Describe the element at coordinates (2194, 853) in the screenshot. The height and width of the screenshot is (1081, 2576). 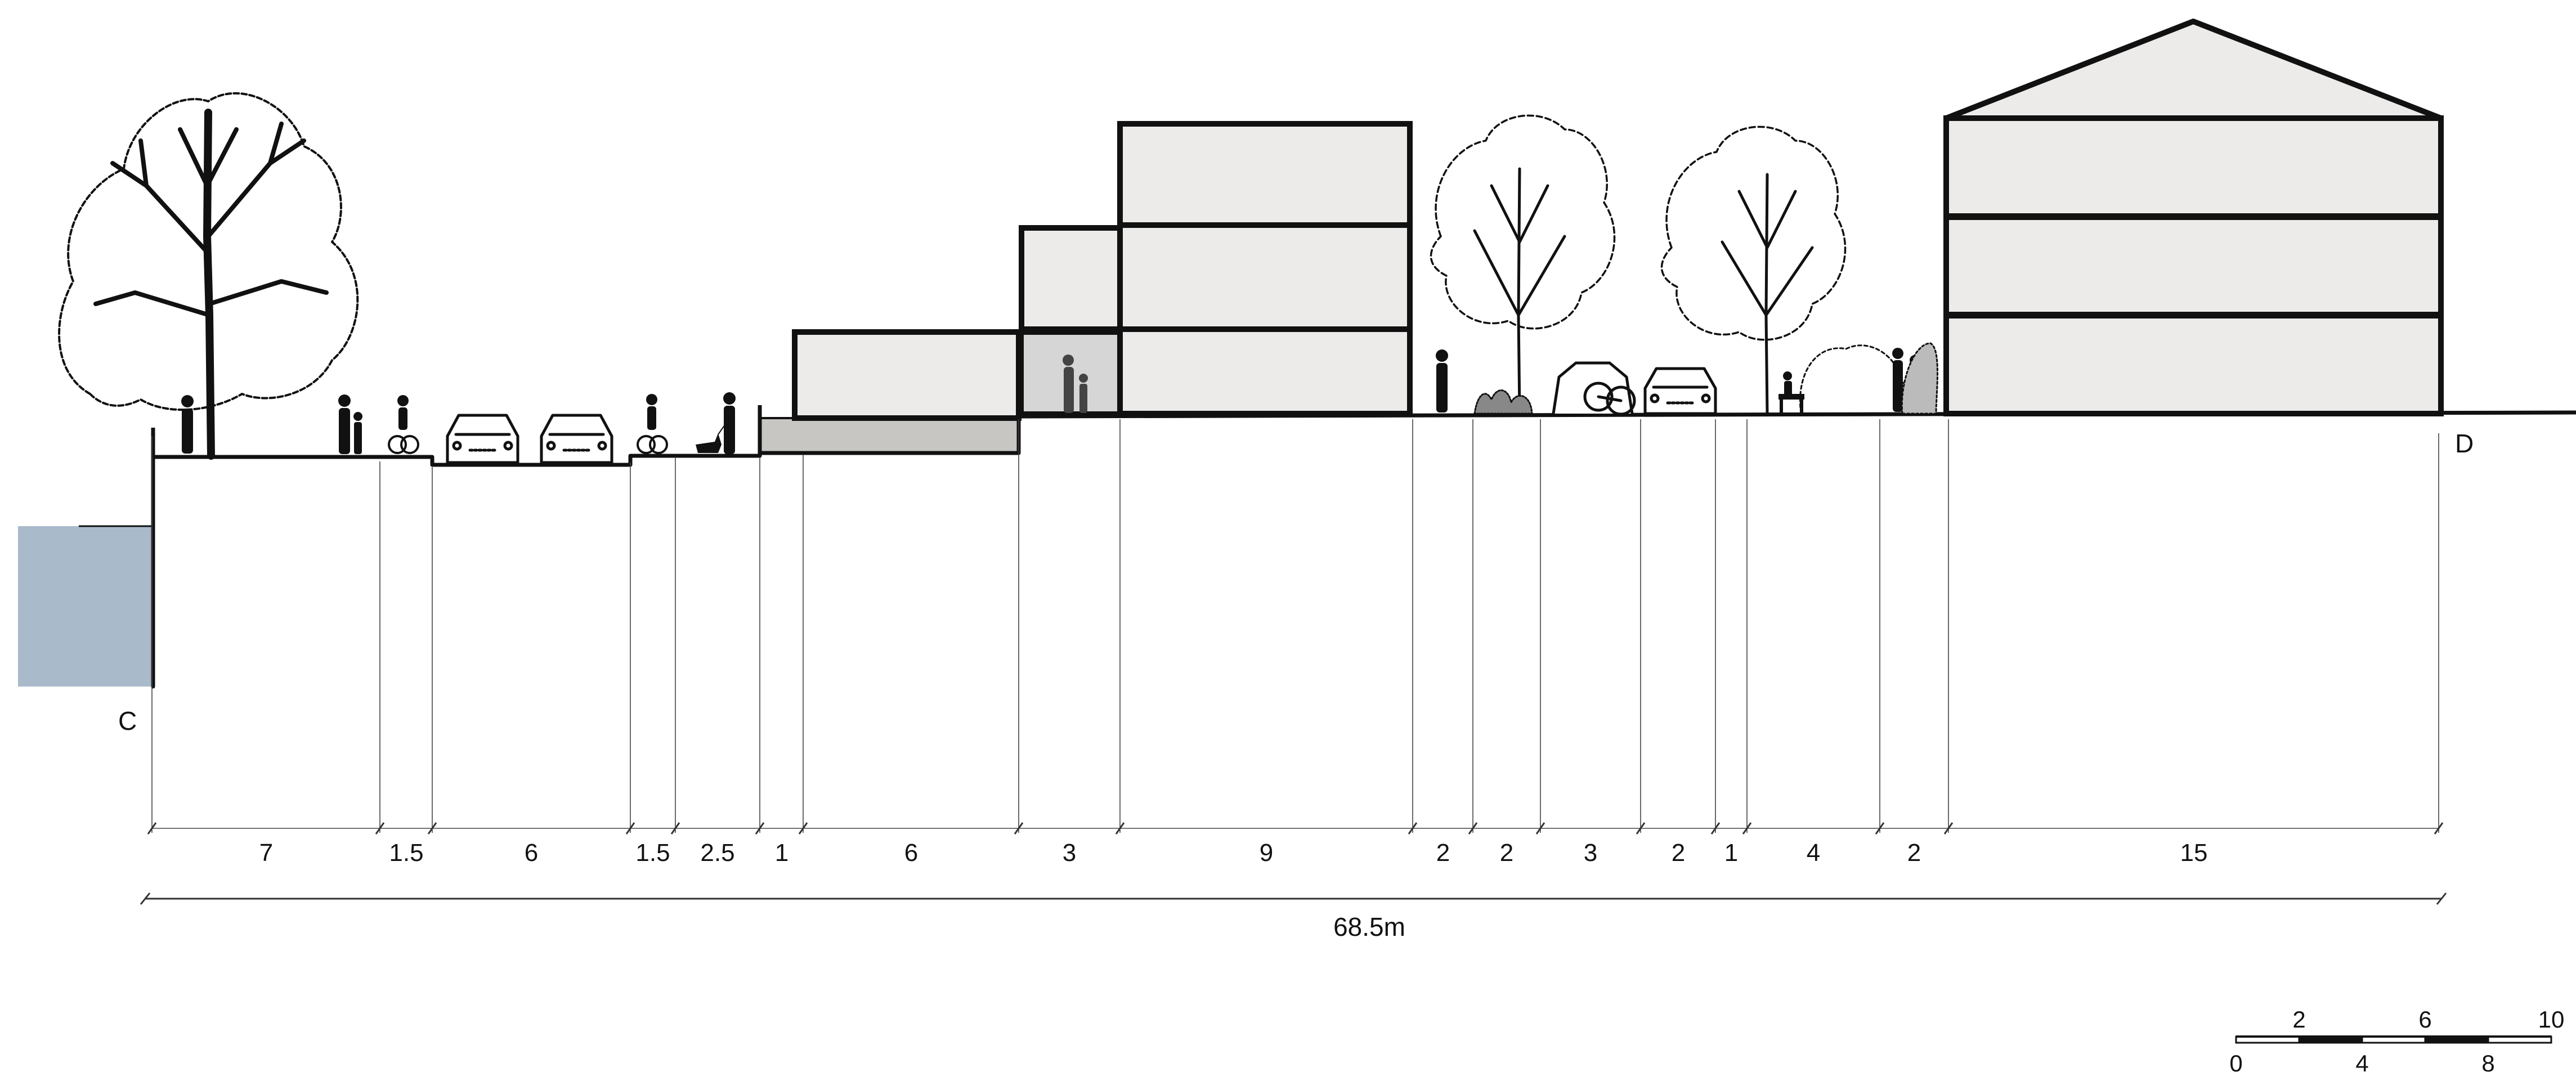
I see `segment-label: 15` at that location.